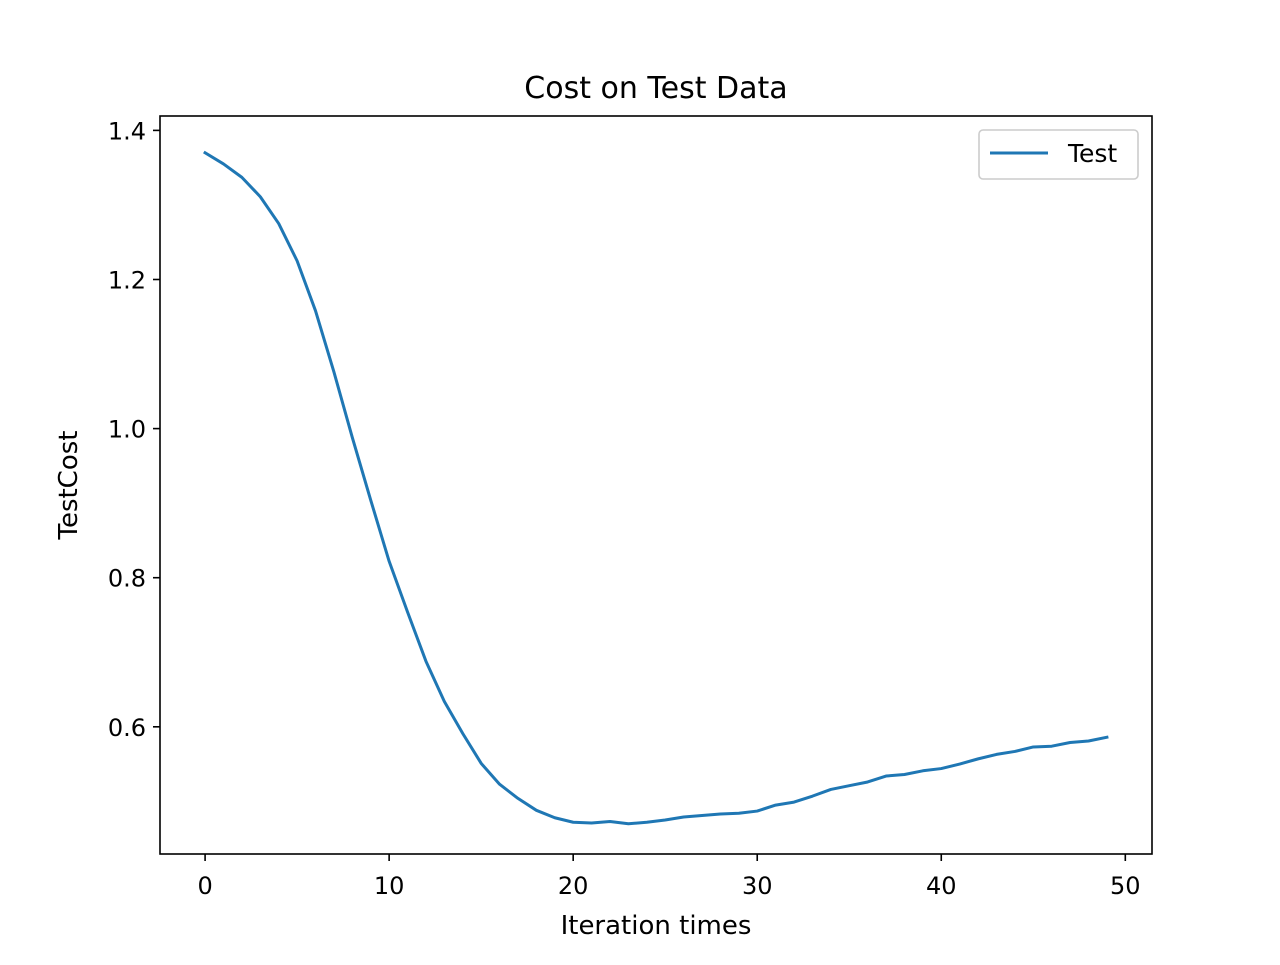  Describe the element at coordinates (655, 88) in the screenshot. I see `chart-title: Cost on Test Data` at that location.